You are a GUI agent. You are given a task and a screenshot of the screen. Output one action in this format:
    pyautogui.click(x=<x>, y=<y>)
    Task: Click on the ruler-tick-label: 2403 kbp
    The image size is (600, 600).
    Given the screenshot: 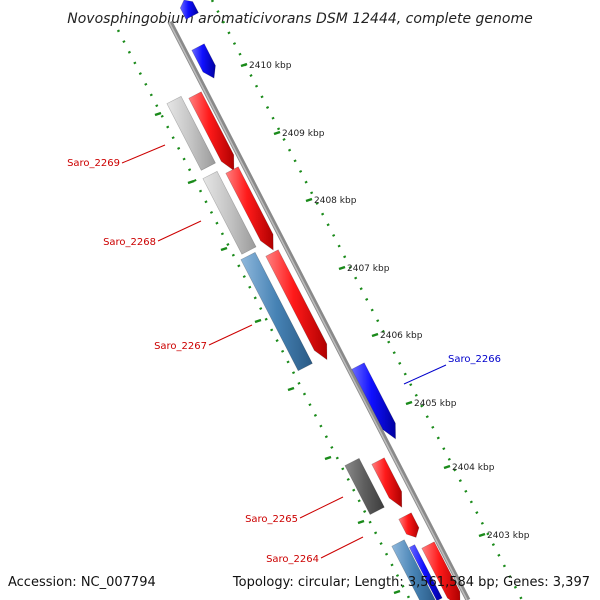 What is the action you would take?
    pyautogui.click(x=508, y=536)
    